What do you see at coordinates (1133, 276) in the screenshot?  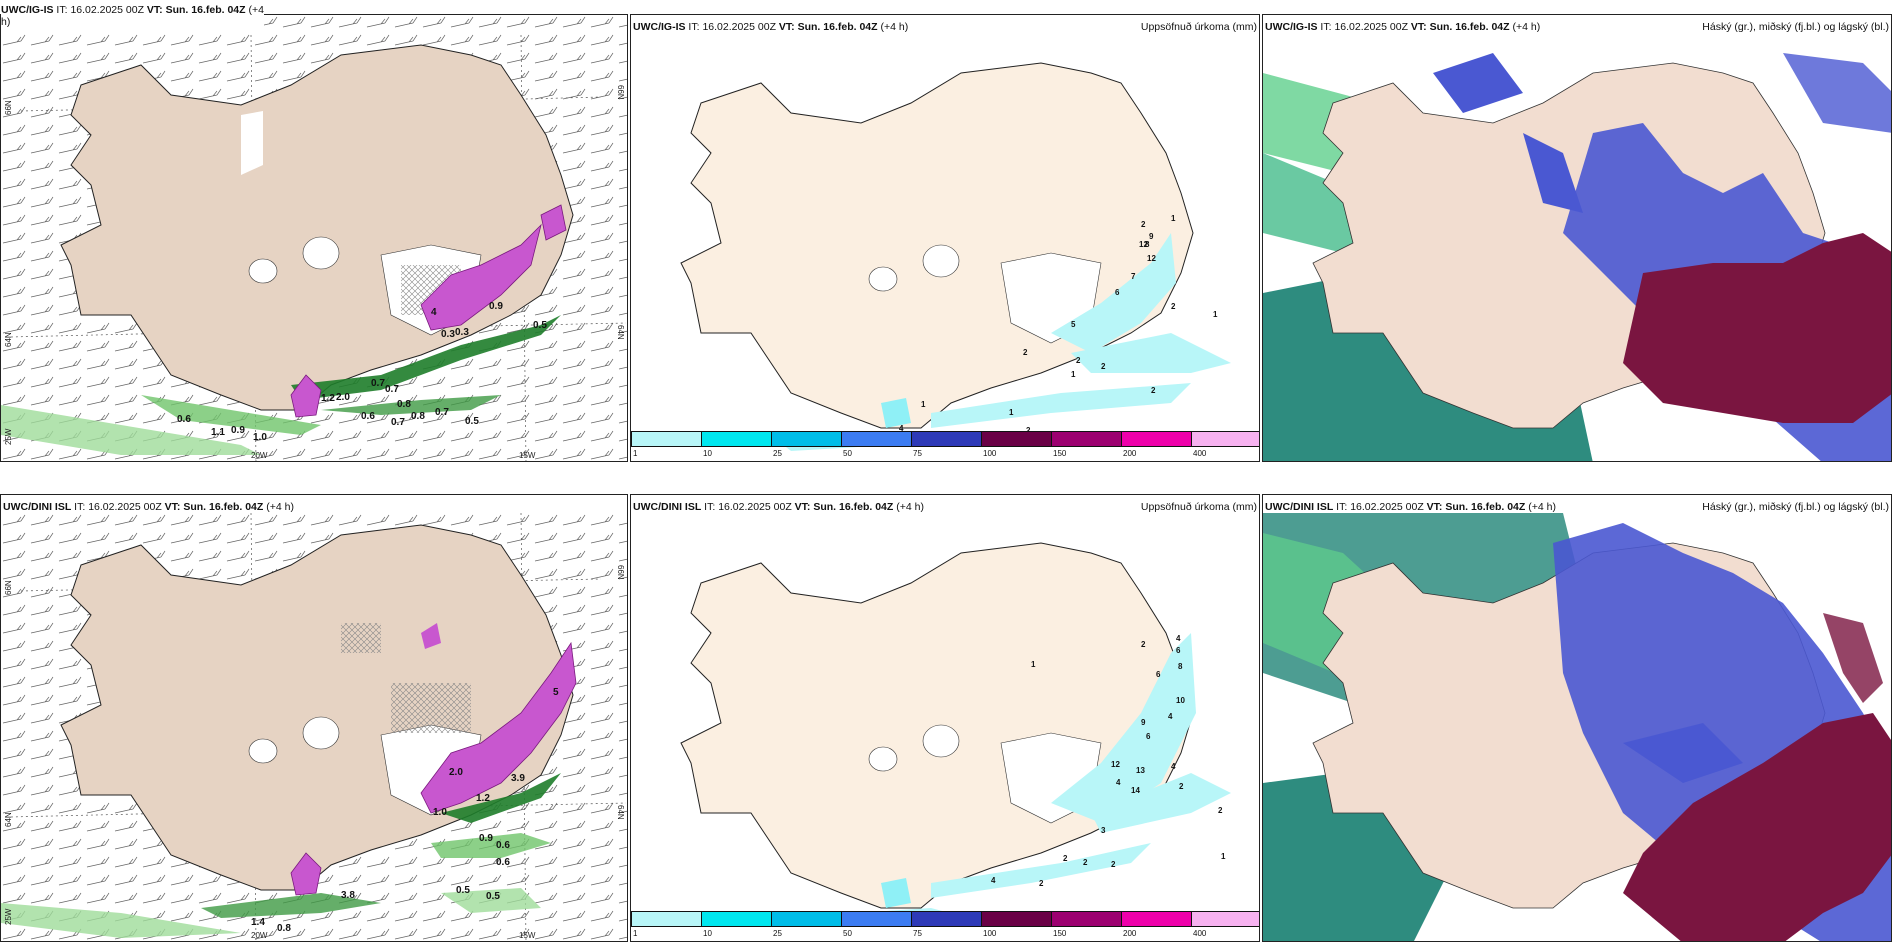 I see `map-value-label: 7` at bounding box center [1133, 276].